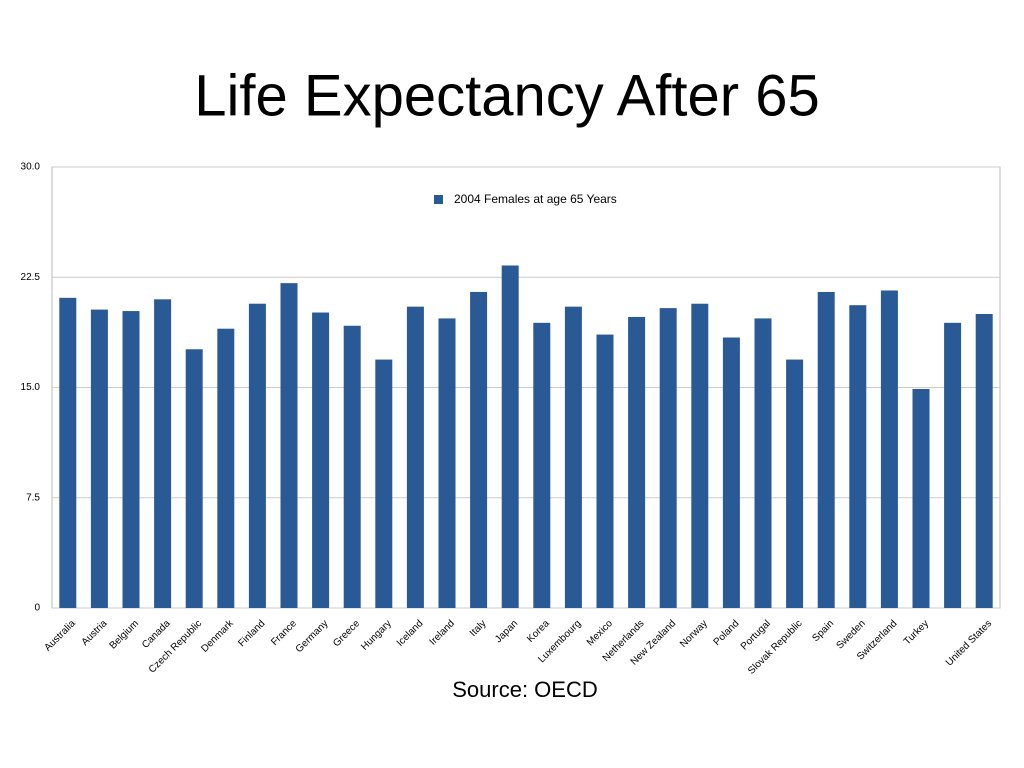 This screenshot has width=1024, height=768. I want to click on x-tick-label: Germany, so click(312, 636).